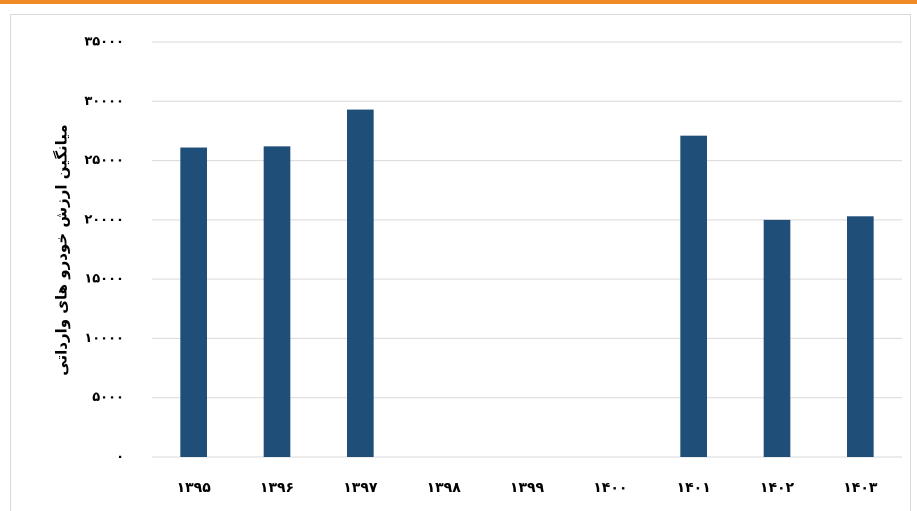 This screenshot has width=917, height=511. What do you see at coordinates (277, 488) in the screenshot?
I see `x-tick-label: ۱۳۹۶` at bounding box center [277, 488].